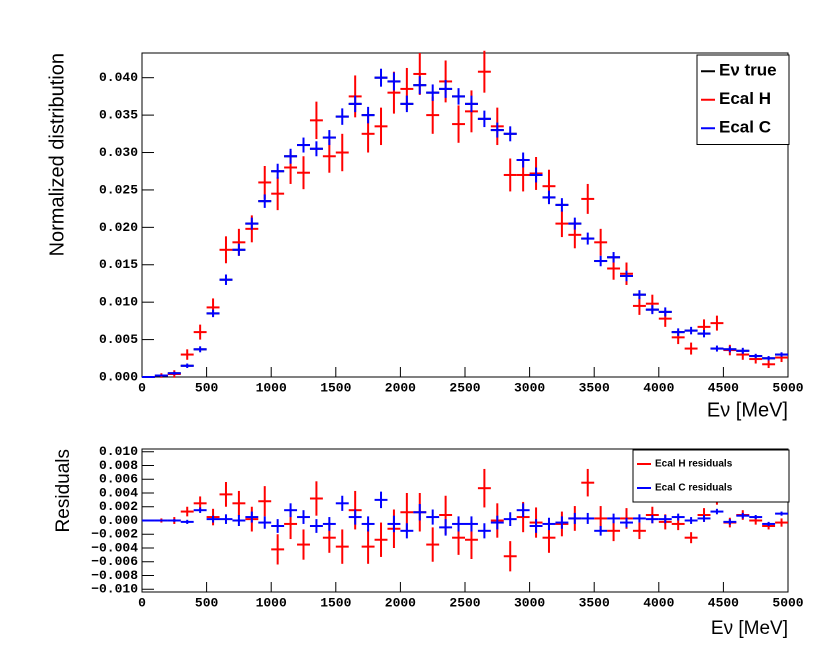  I want to click on y-tick-label: −0.006, so click(114, 561).